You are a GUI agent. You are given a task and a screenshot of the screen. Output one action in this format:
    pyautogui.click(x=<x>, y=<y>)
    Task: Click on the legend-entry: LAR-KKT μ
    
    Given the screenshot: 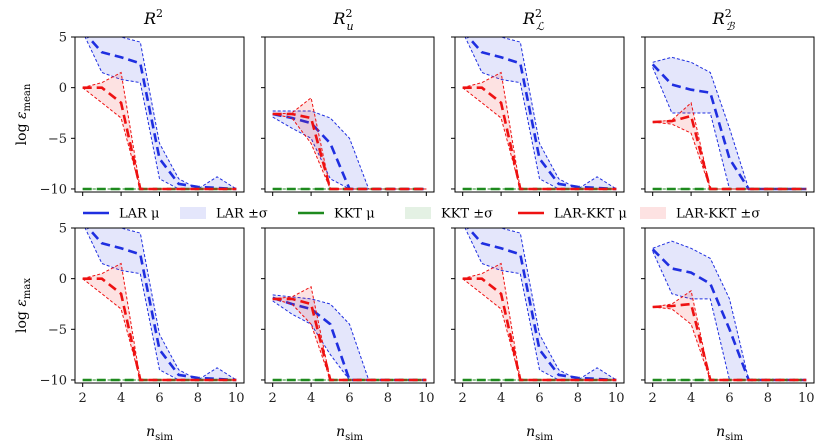 What is the action you would take?
    pyautogui.click(x=572, y=214)
    